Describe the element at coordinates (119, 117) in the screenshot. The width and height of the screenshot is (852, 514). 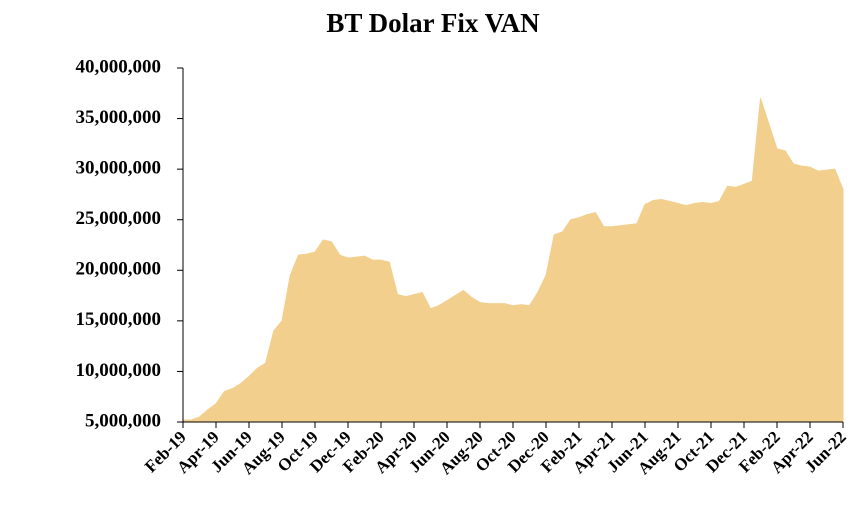
I see `y-tick-label: 35,000,000` at that location.